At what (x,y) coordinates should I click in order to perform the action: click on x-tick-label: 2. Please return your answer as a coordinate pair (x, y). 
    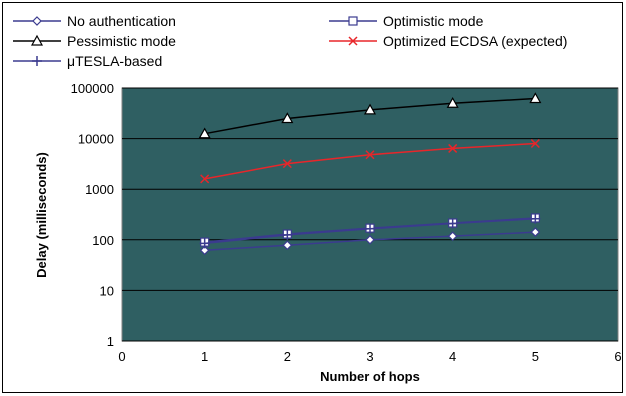
    Looking at the image, I should click on (287, 356).